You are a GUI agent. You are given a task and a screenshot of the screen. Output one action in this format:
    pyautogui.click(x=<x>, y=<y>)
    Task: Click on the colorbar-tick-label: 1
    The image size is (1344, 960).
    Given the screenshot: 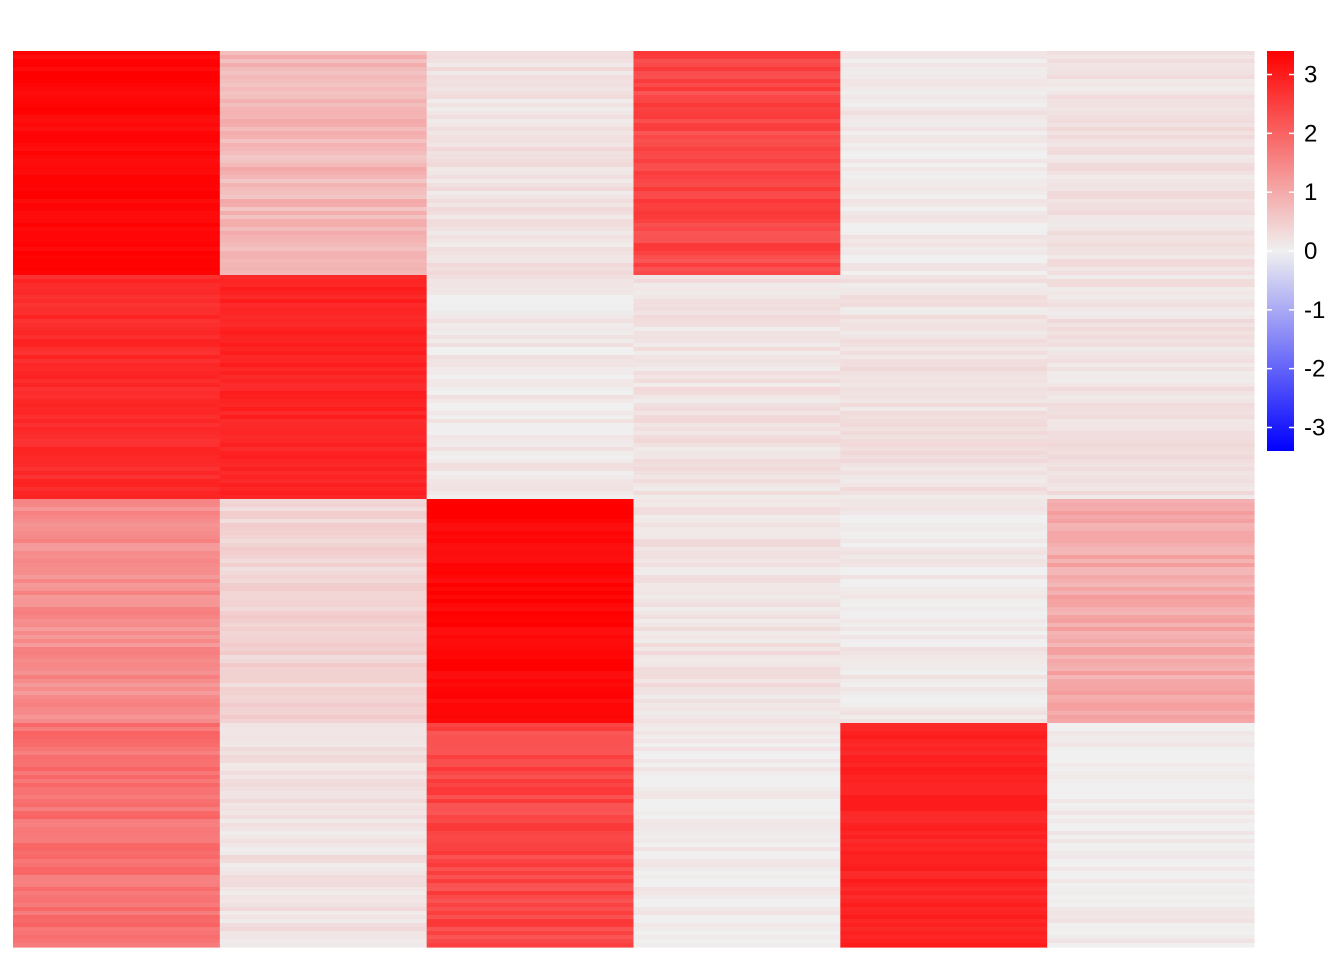 What is the action you would take?
    pyautogui.click(x=1310, y=192)
    